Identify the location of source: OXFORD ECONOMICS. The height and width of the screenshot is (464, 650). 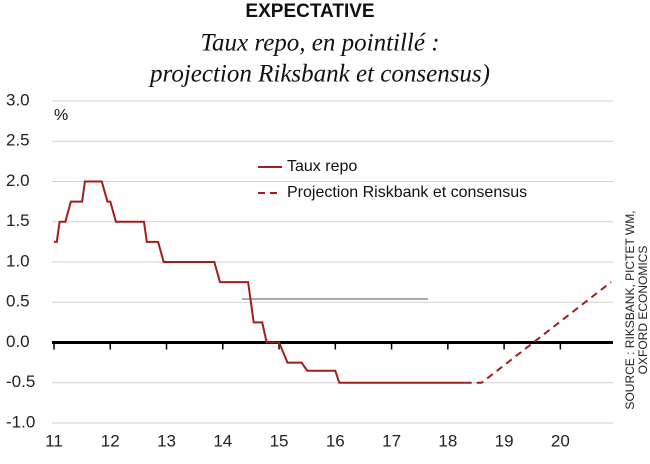
(643, 310).